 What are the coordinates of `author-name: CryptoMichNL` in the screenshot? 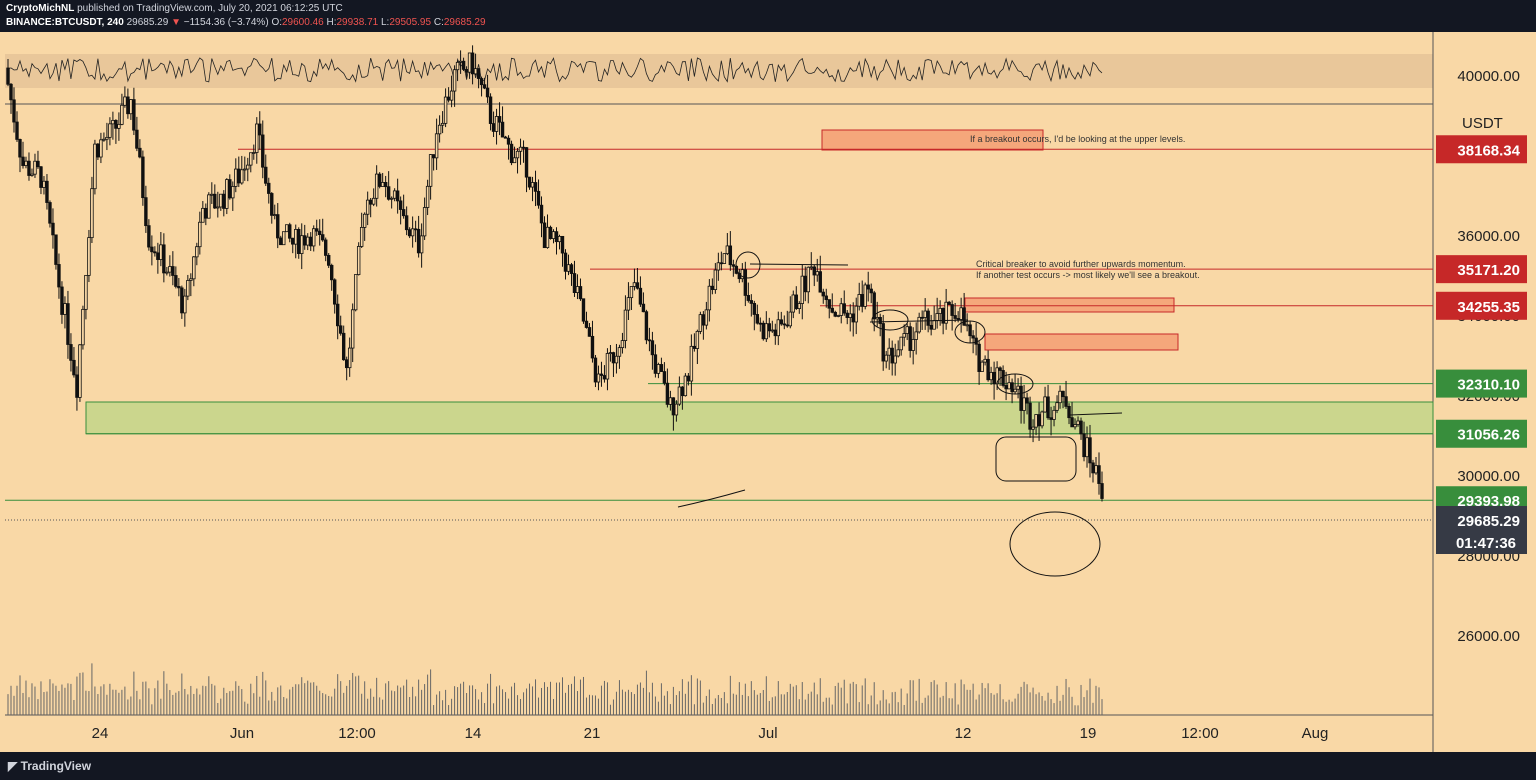 It's located at (40, 8).